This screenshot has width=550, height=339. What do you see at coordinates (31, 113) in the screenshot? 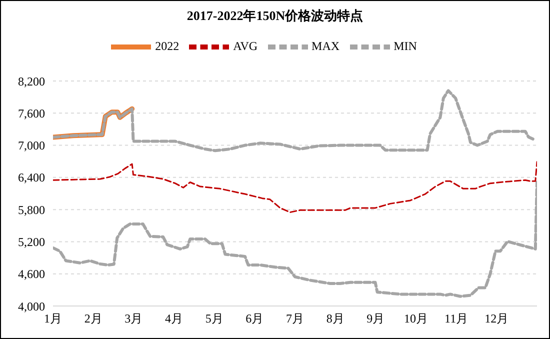
I see `y-tick-label: 7,600` at bounding box center [31, 113].